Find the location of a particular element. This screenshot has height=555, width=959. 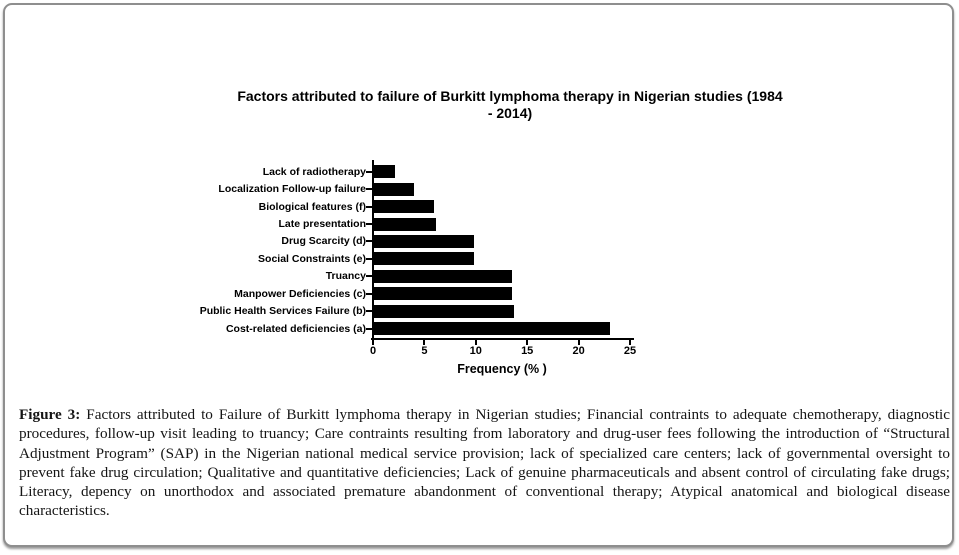

category-label: Localization Follow-up failure is located at coordinates (292, 189).